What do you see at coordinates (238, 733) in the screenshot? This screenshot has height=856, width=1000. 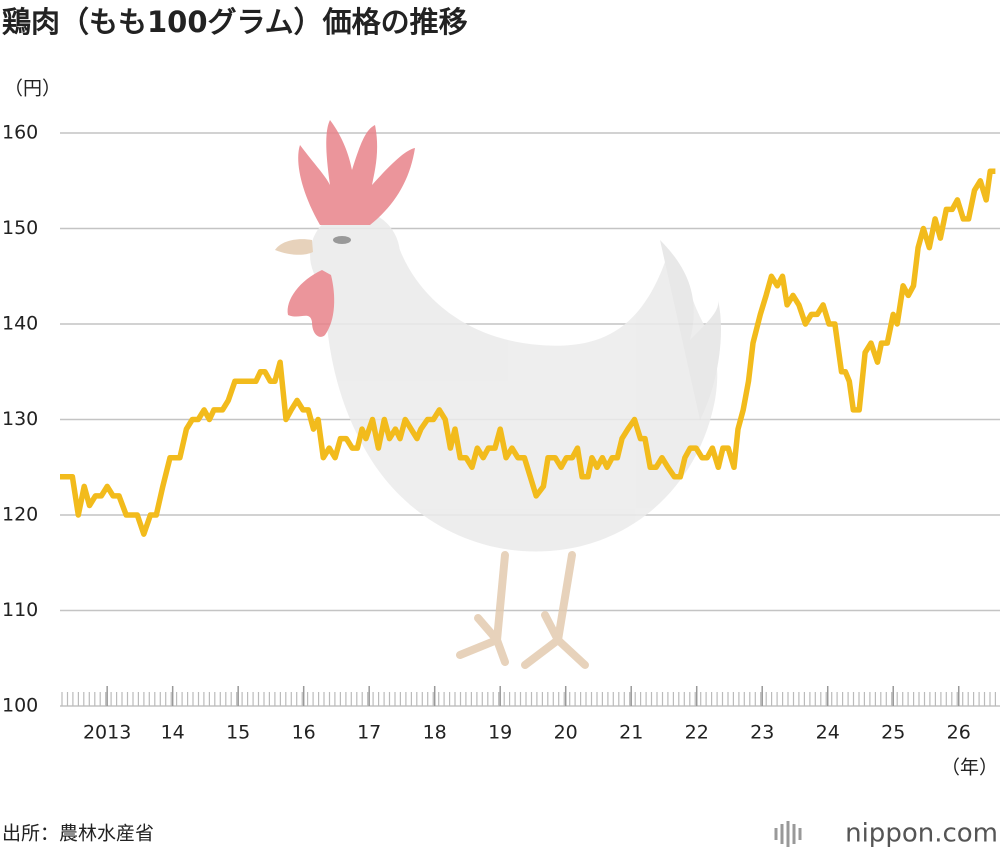 I see `x-tick-label: 15` at bounding box center [238, 733].